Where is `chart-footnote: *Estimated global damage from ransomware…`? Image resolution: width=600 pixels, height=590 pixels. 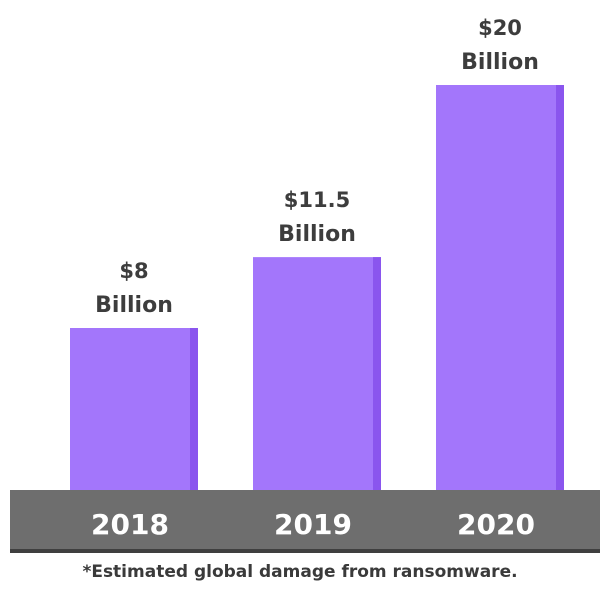
chart-footnote: *Estimated global damage from ransomware… is located at coordinates (300, 572).